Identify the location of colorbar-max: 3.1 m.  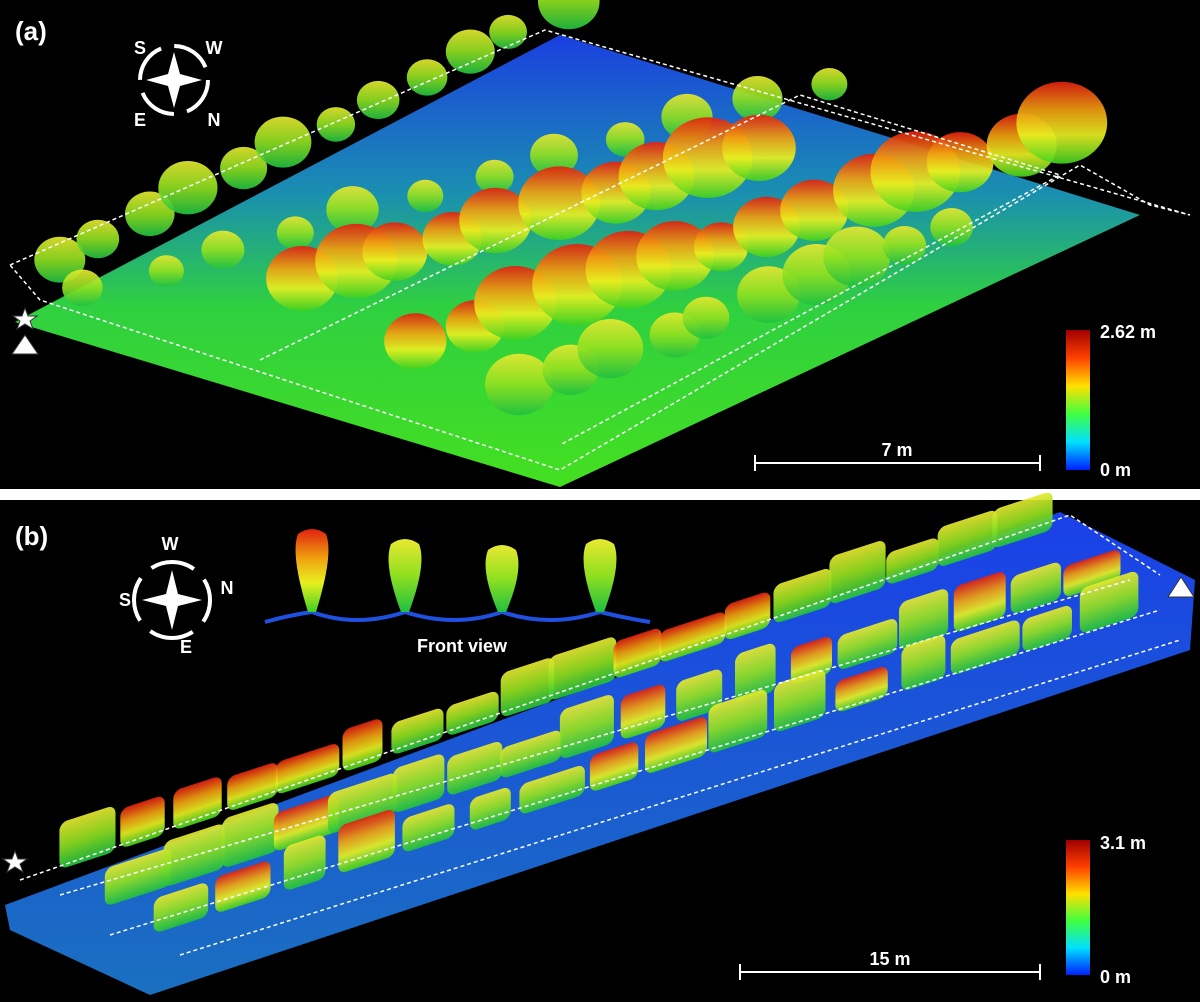
(1123, 843).